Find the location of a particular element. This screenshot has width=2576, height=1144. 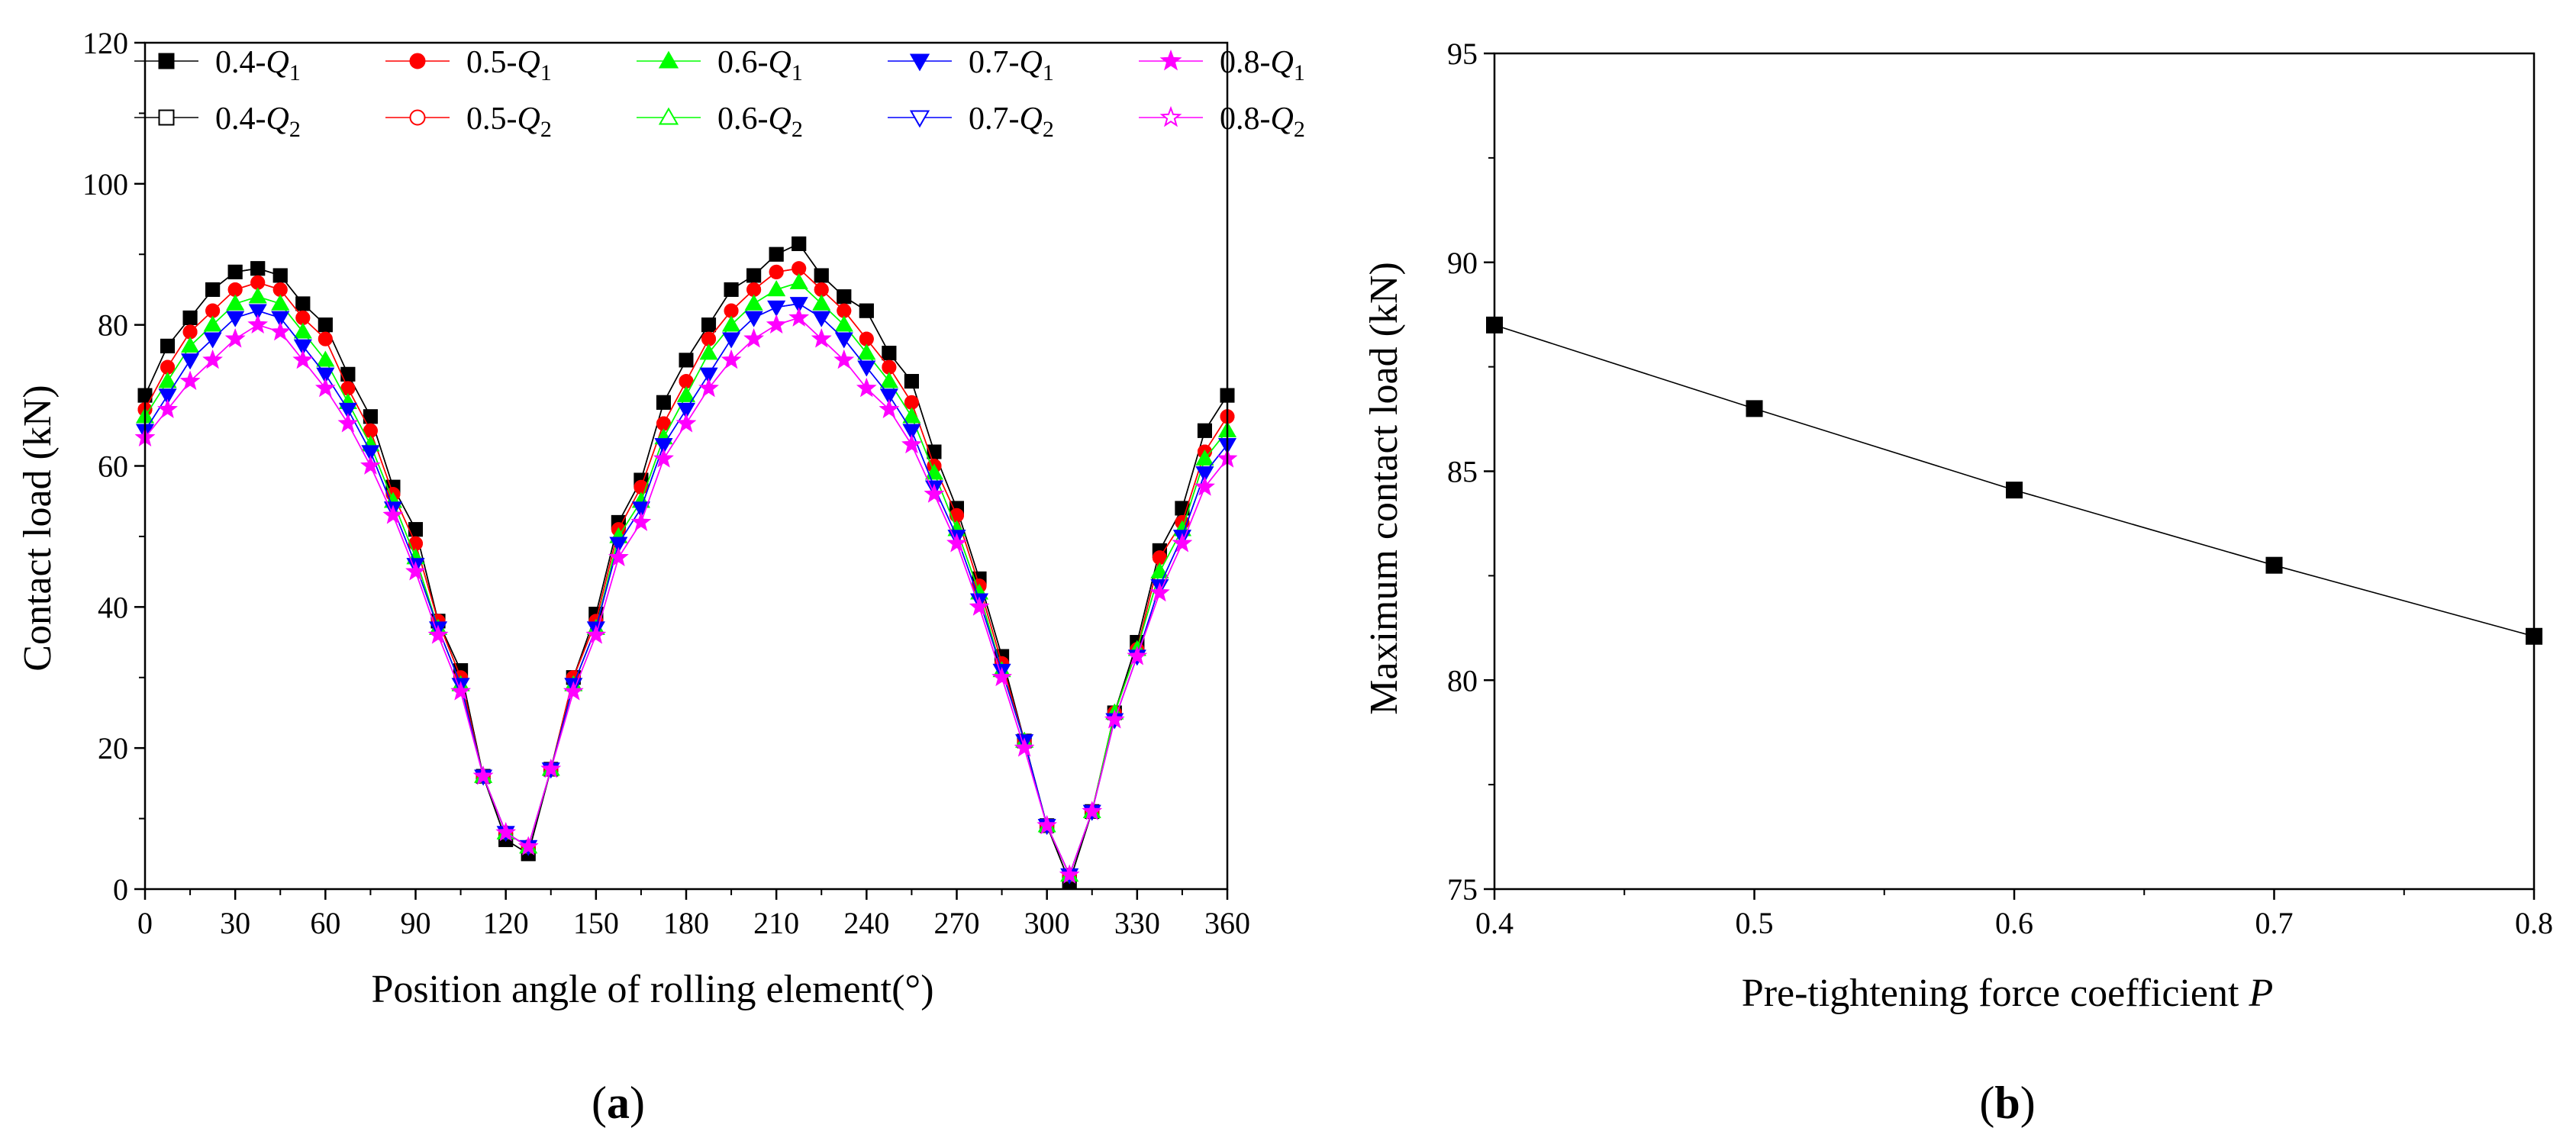

legend-label: 0.5-Q2 is located at coordinates (509, 122).